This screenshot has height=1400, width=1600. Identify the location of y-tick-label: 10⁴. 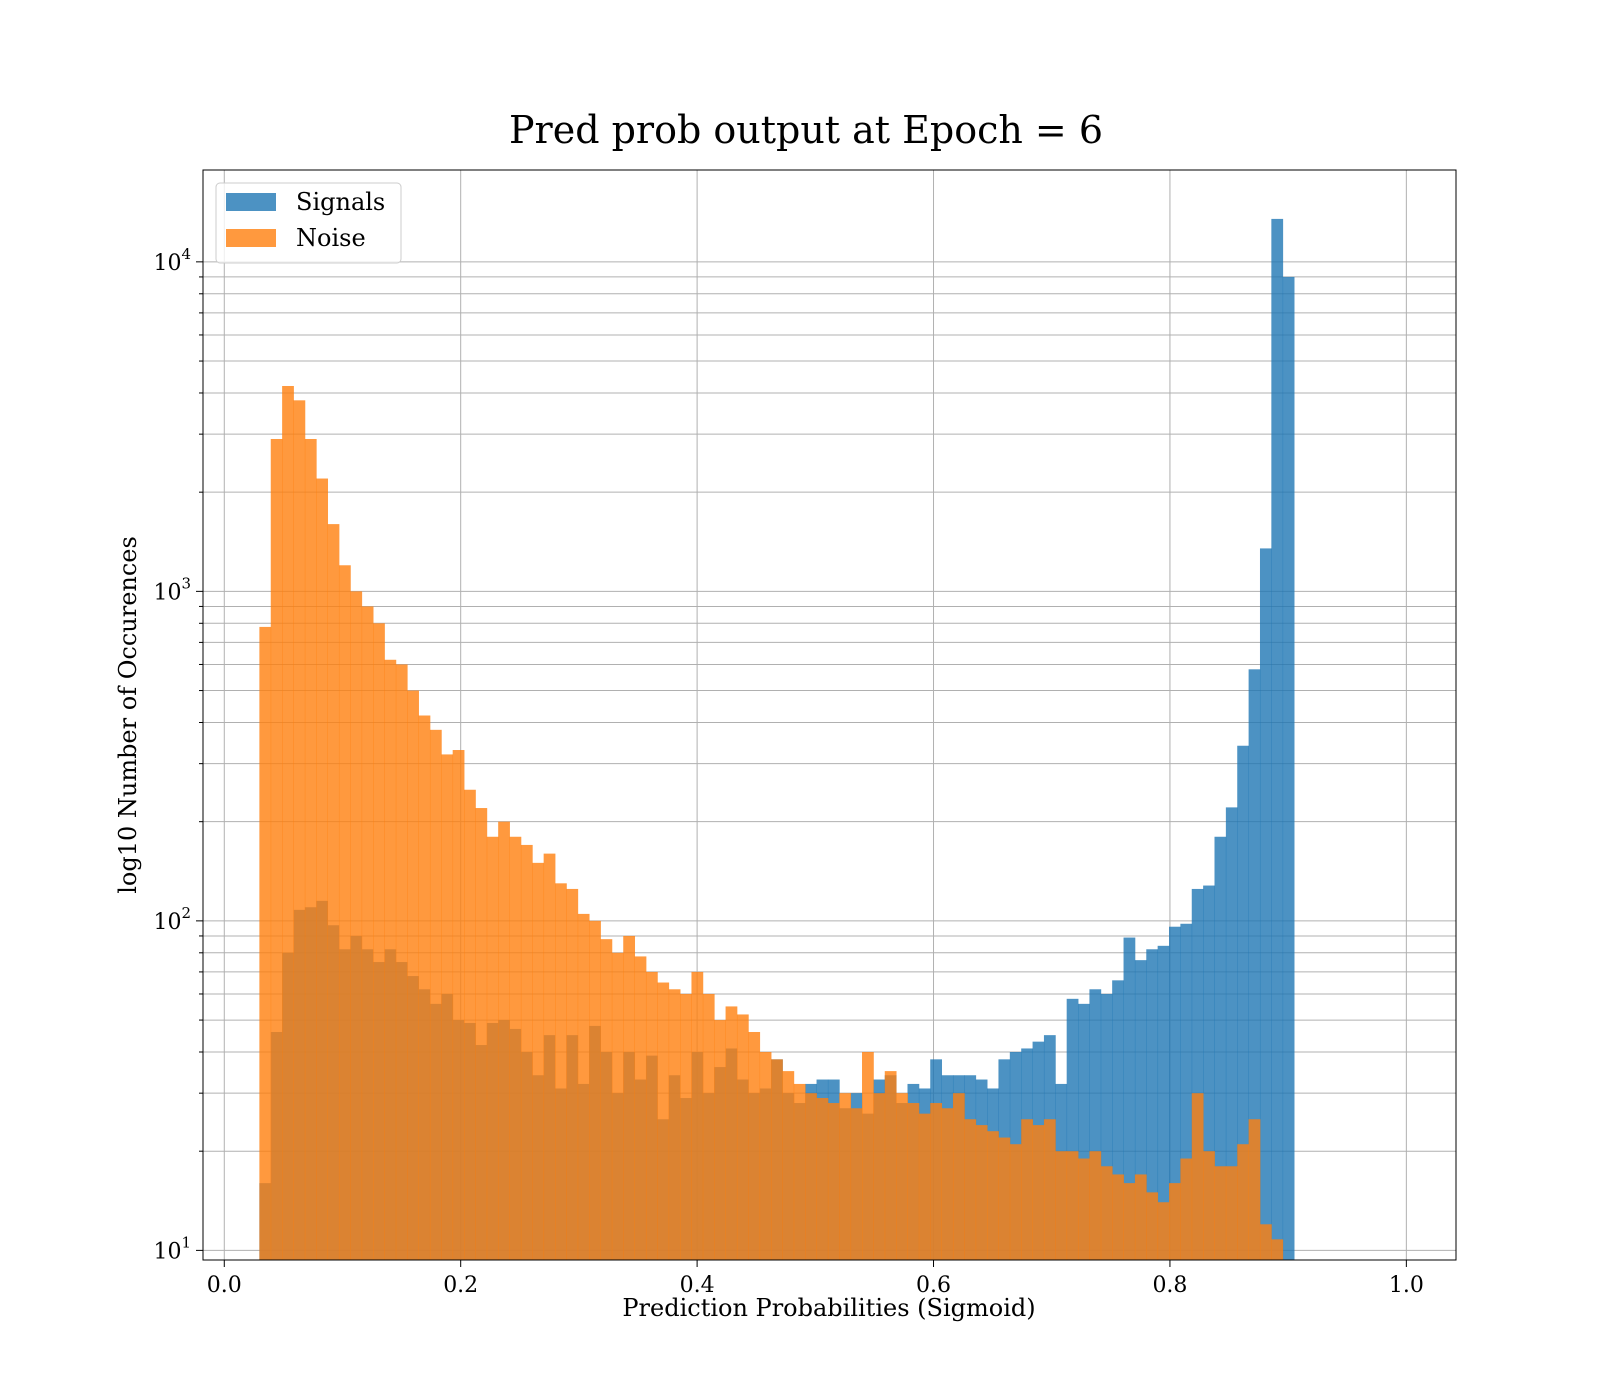
(172, 260).